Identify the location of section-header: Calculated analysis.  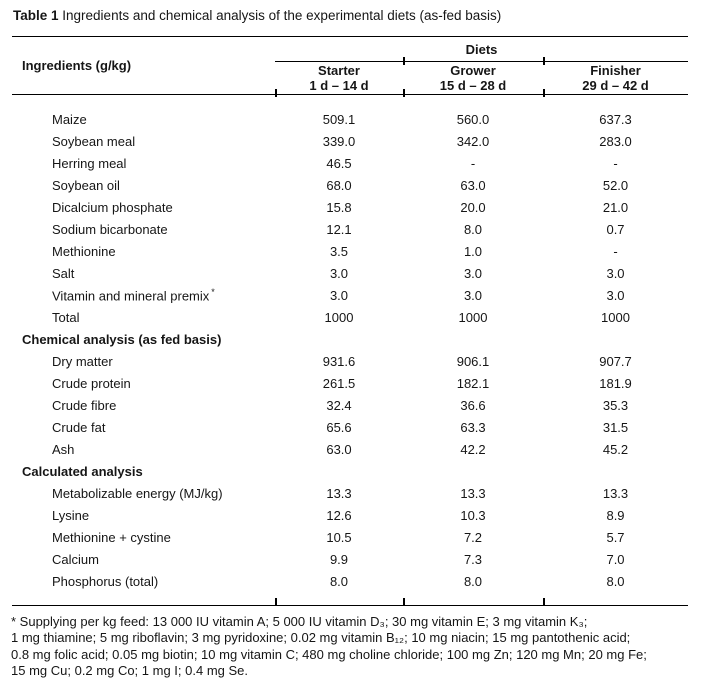
(82, 471).